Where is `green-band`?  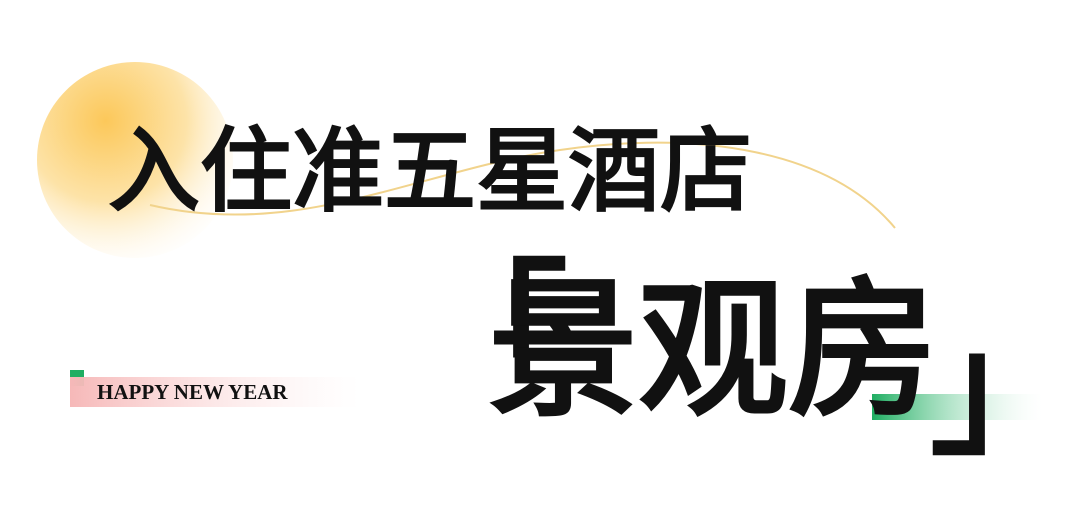 green-band is located at coordinates (957, 407).